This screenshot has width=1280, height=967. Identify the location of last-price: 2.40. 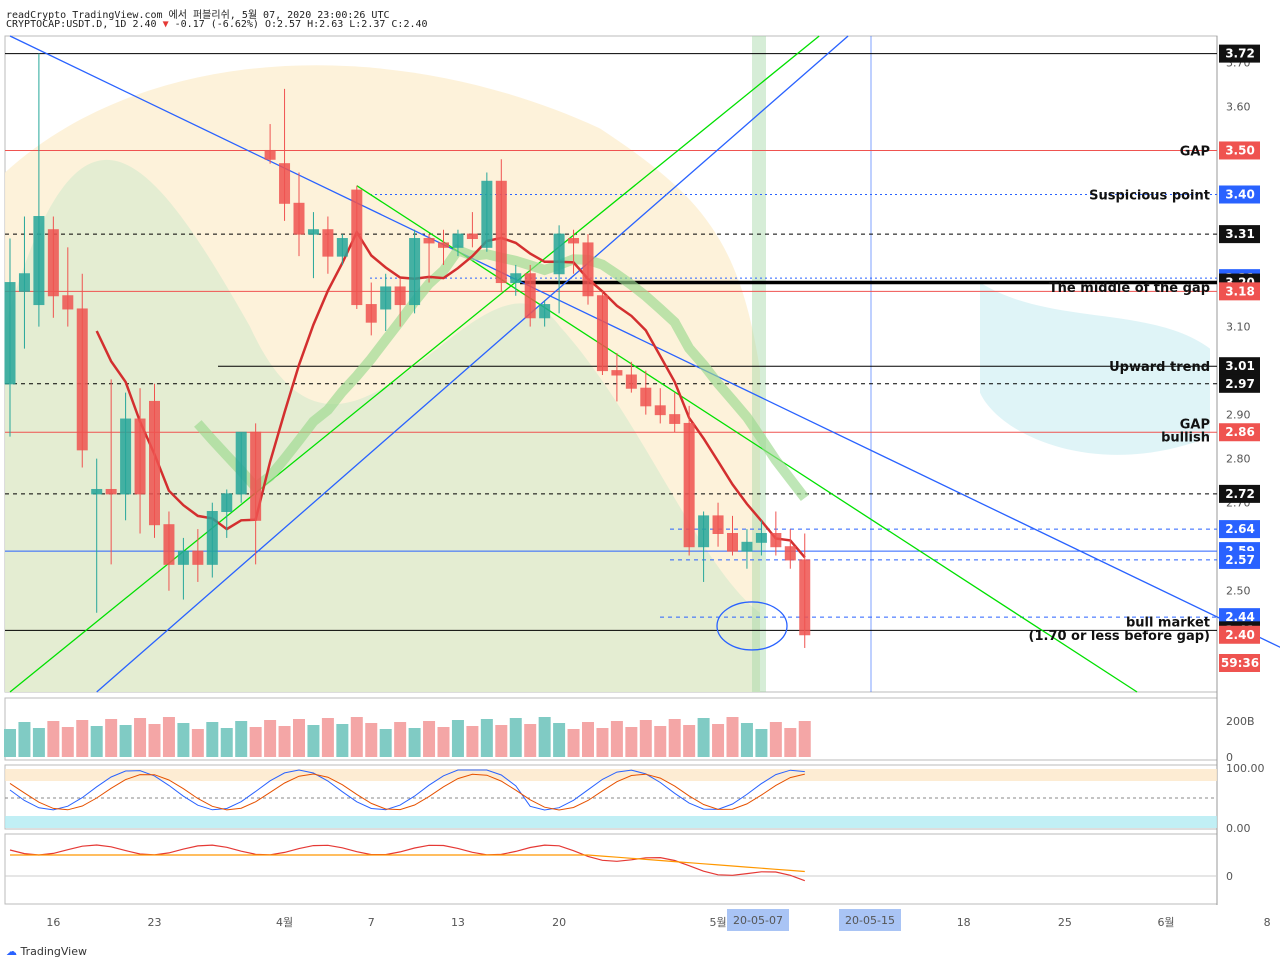
(144, 24).